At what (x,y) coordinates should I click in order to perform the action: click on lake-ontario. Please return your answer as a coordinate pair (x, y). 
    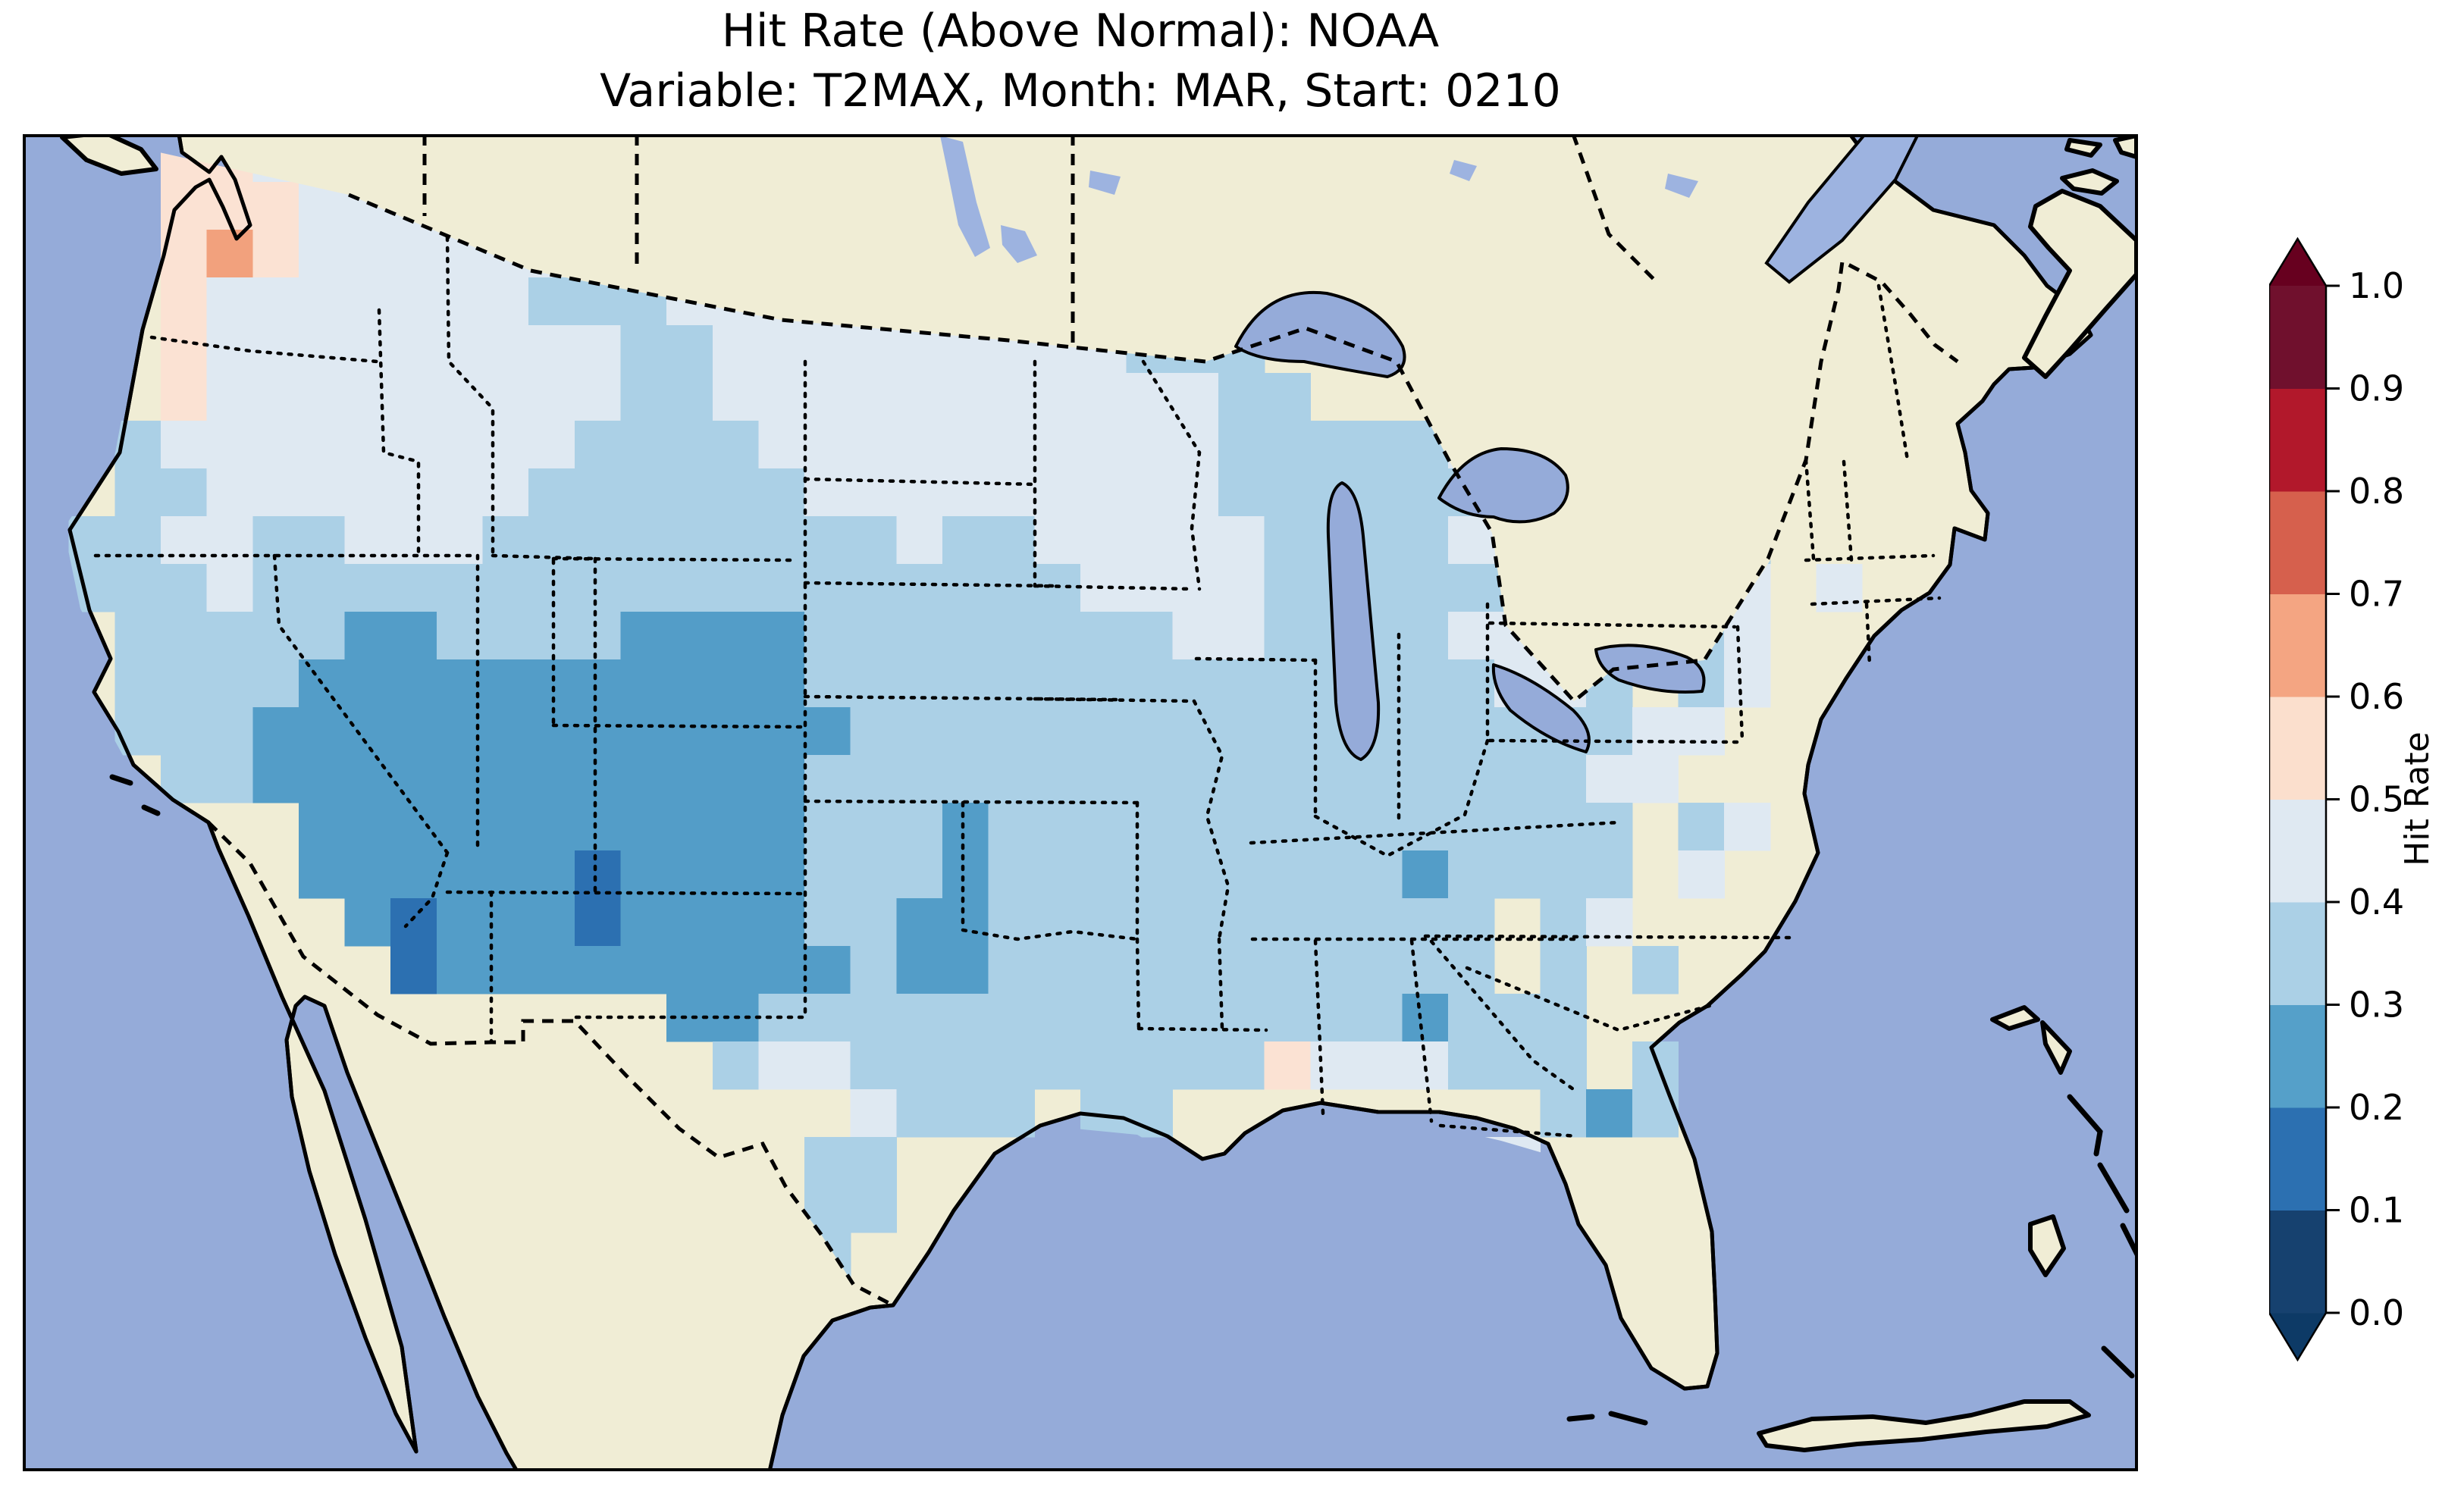
    Looking at the image, I should click on (1650, 669).